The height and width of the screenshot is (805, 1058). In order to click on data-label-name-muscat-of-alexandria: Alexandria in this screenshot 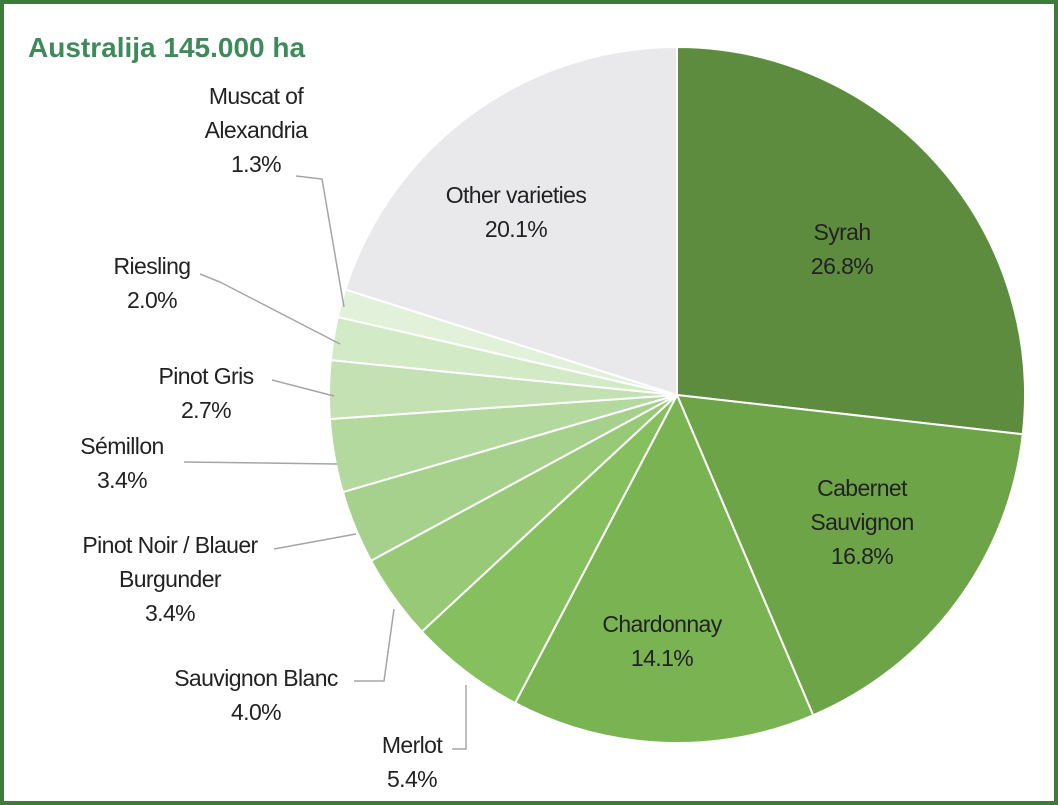, I will do `click(256, 130)`.